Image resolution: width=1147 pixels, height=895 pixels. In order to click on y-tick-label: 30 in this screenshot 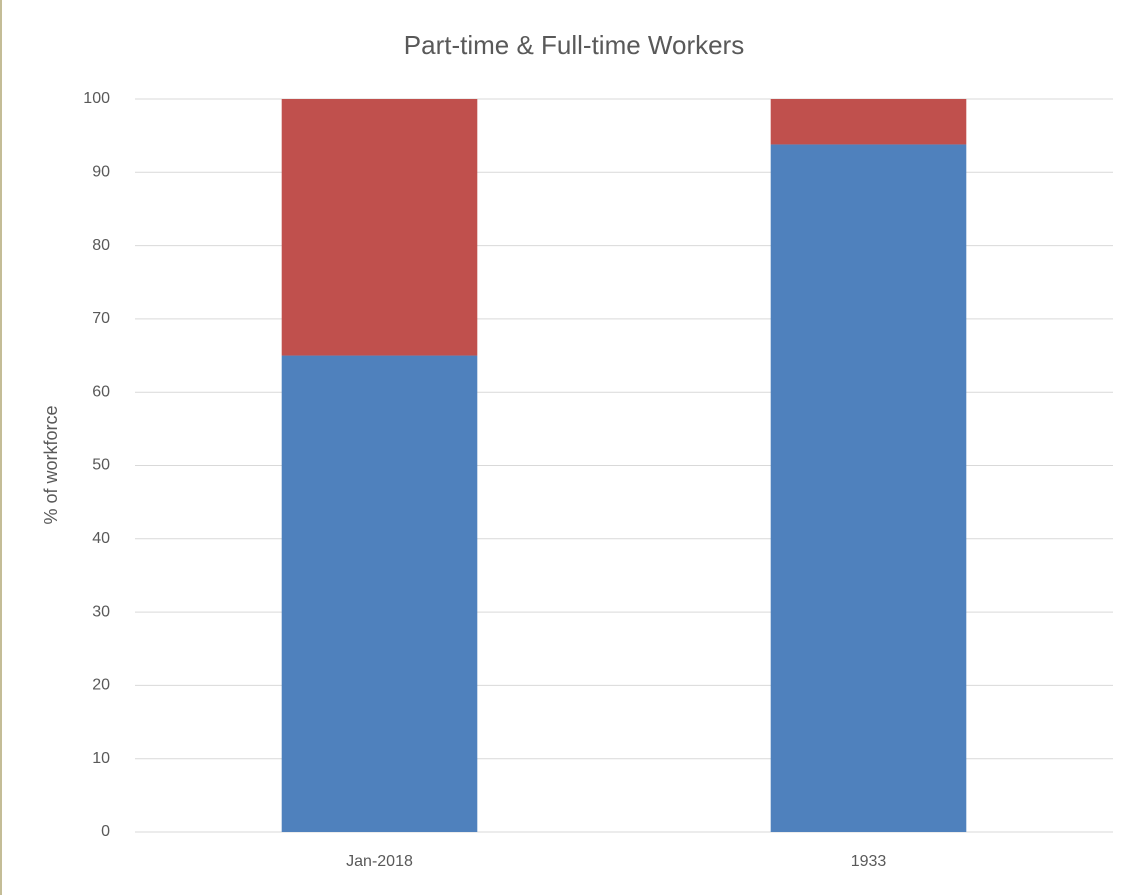, I will do `click(101, 611)`.